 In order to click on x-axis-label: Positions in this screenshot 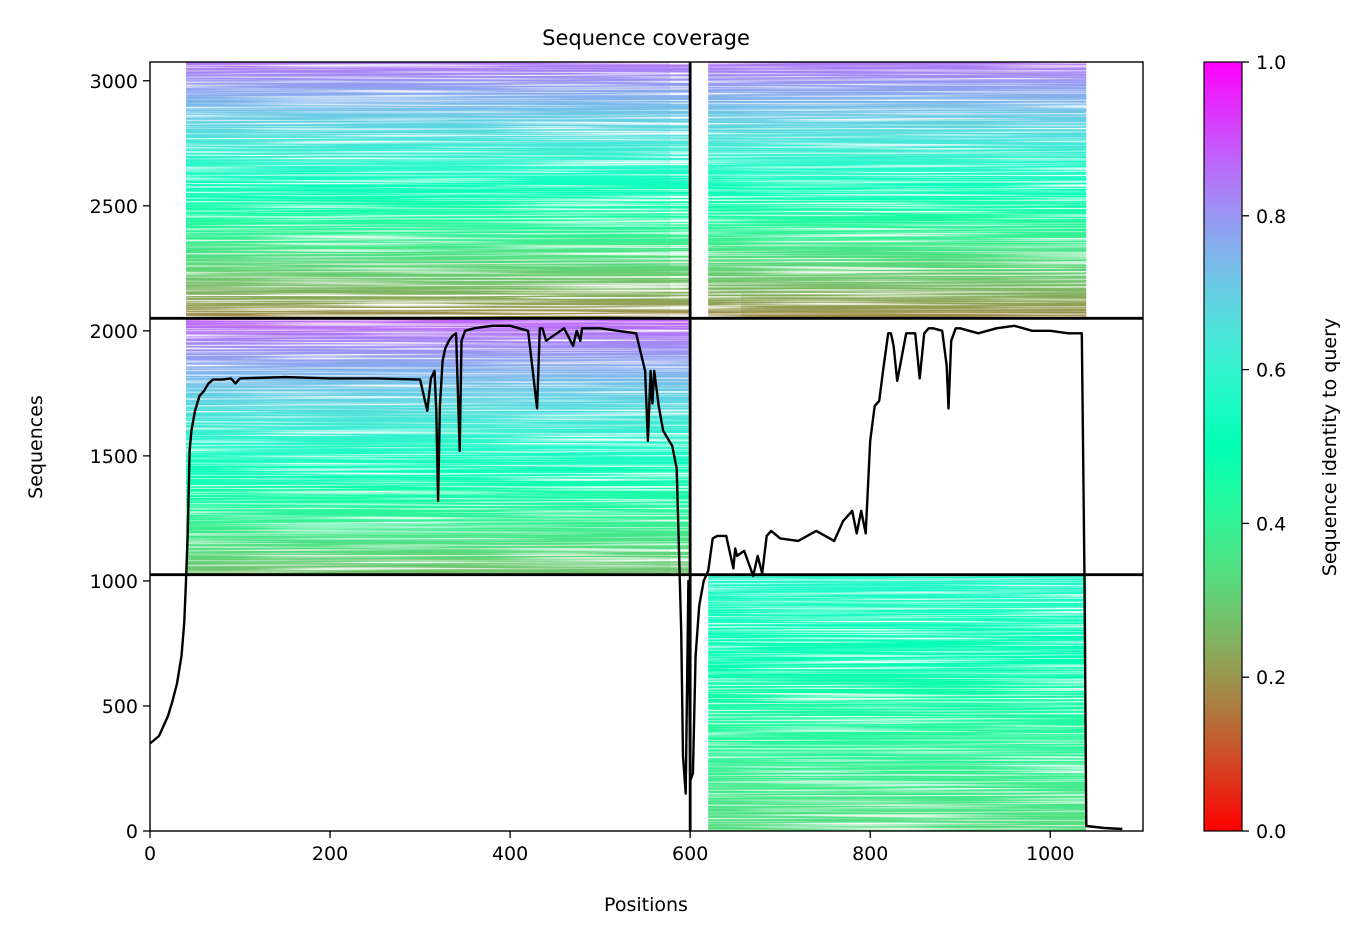, I will do `click(646, 905)`.